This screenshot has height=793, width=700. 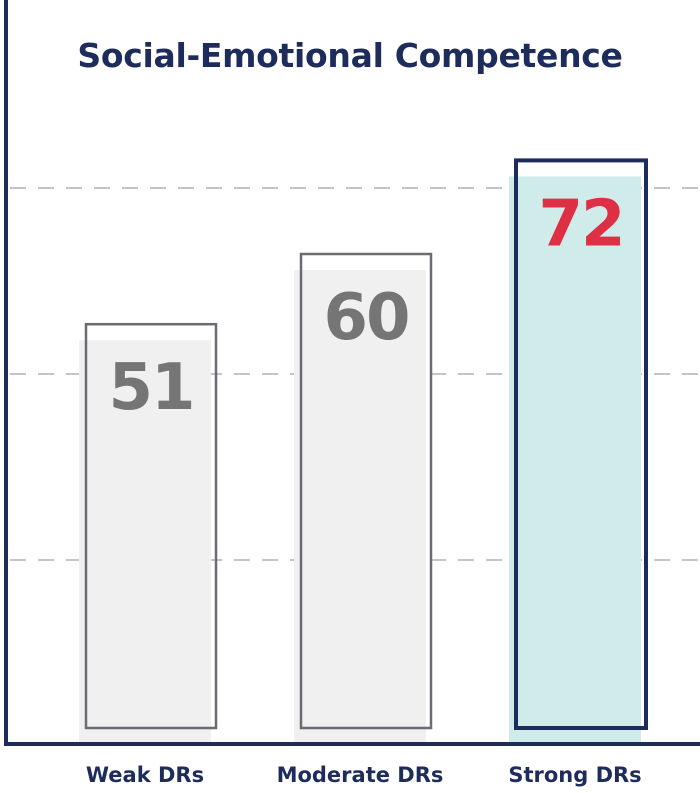 I want to click on category-labels: Weak DRs Moderate DRs Strong DRs, so click(x=364, y=775).